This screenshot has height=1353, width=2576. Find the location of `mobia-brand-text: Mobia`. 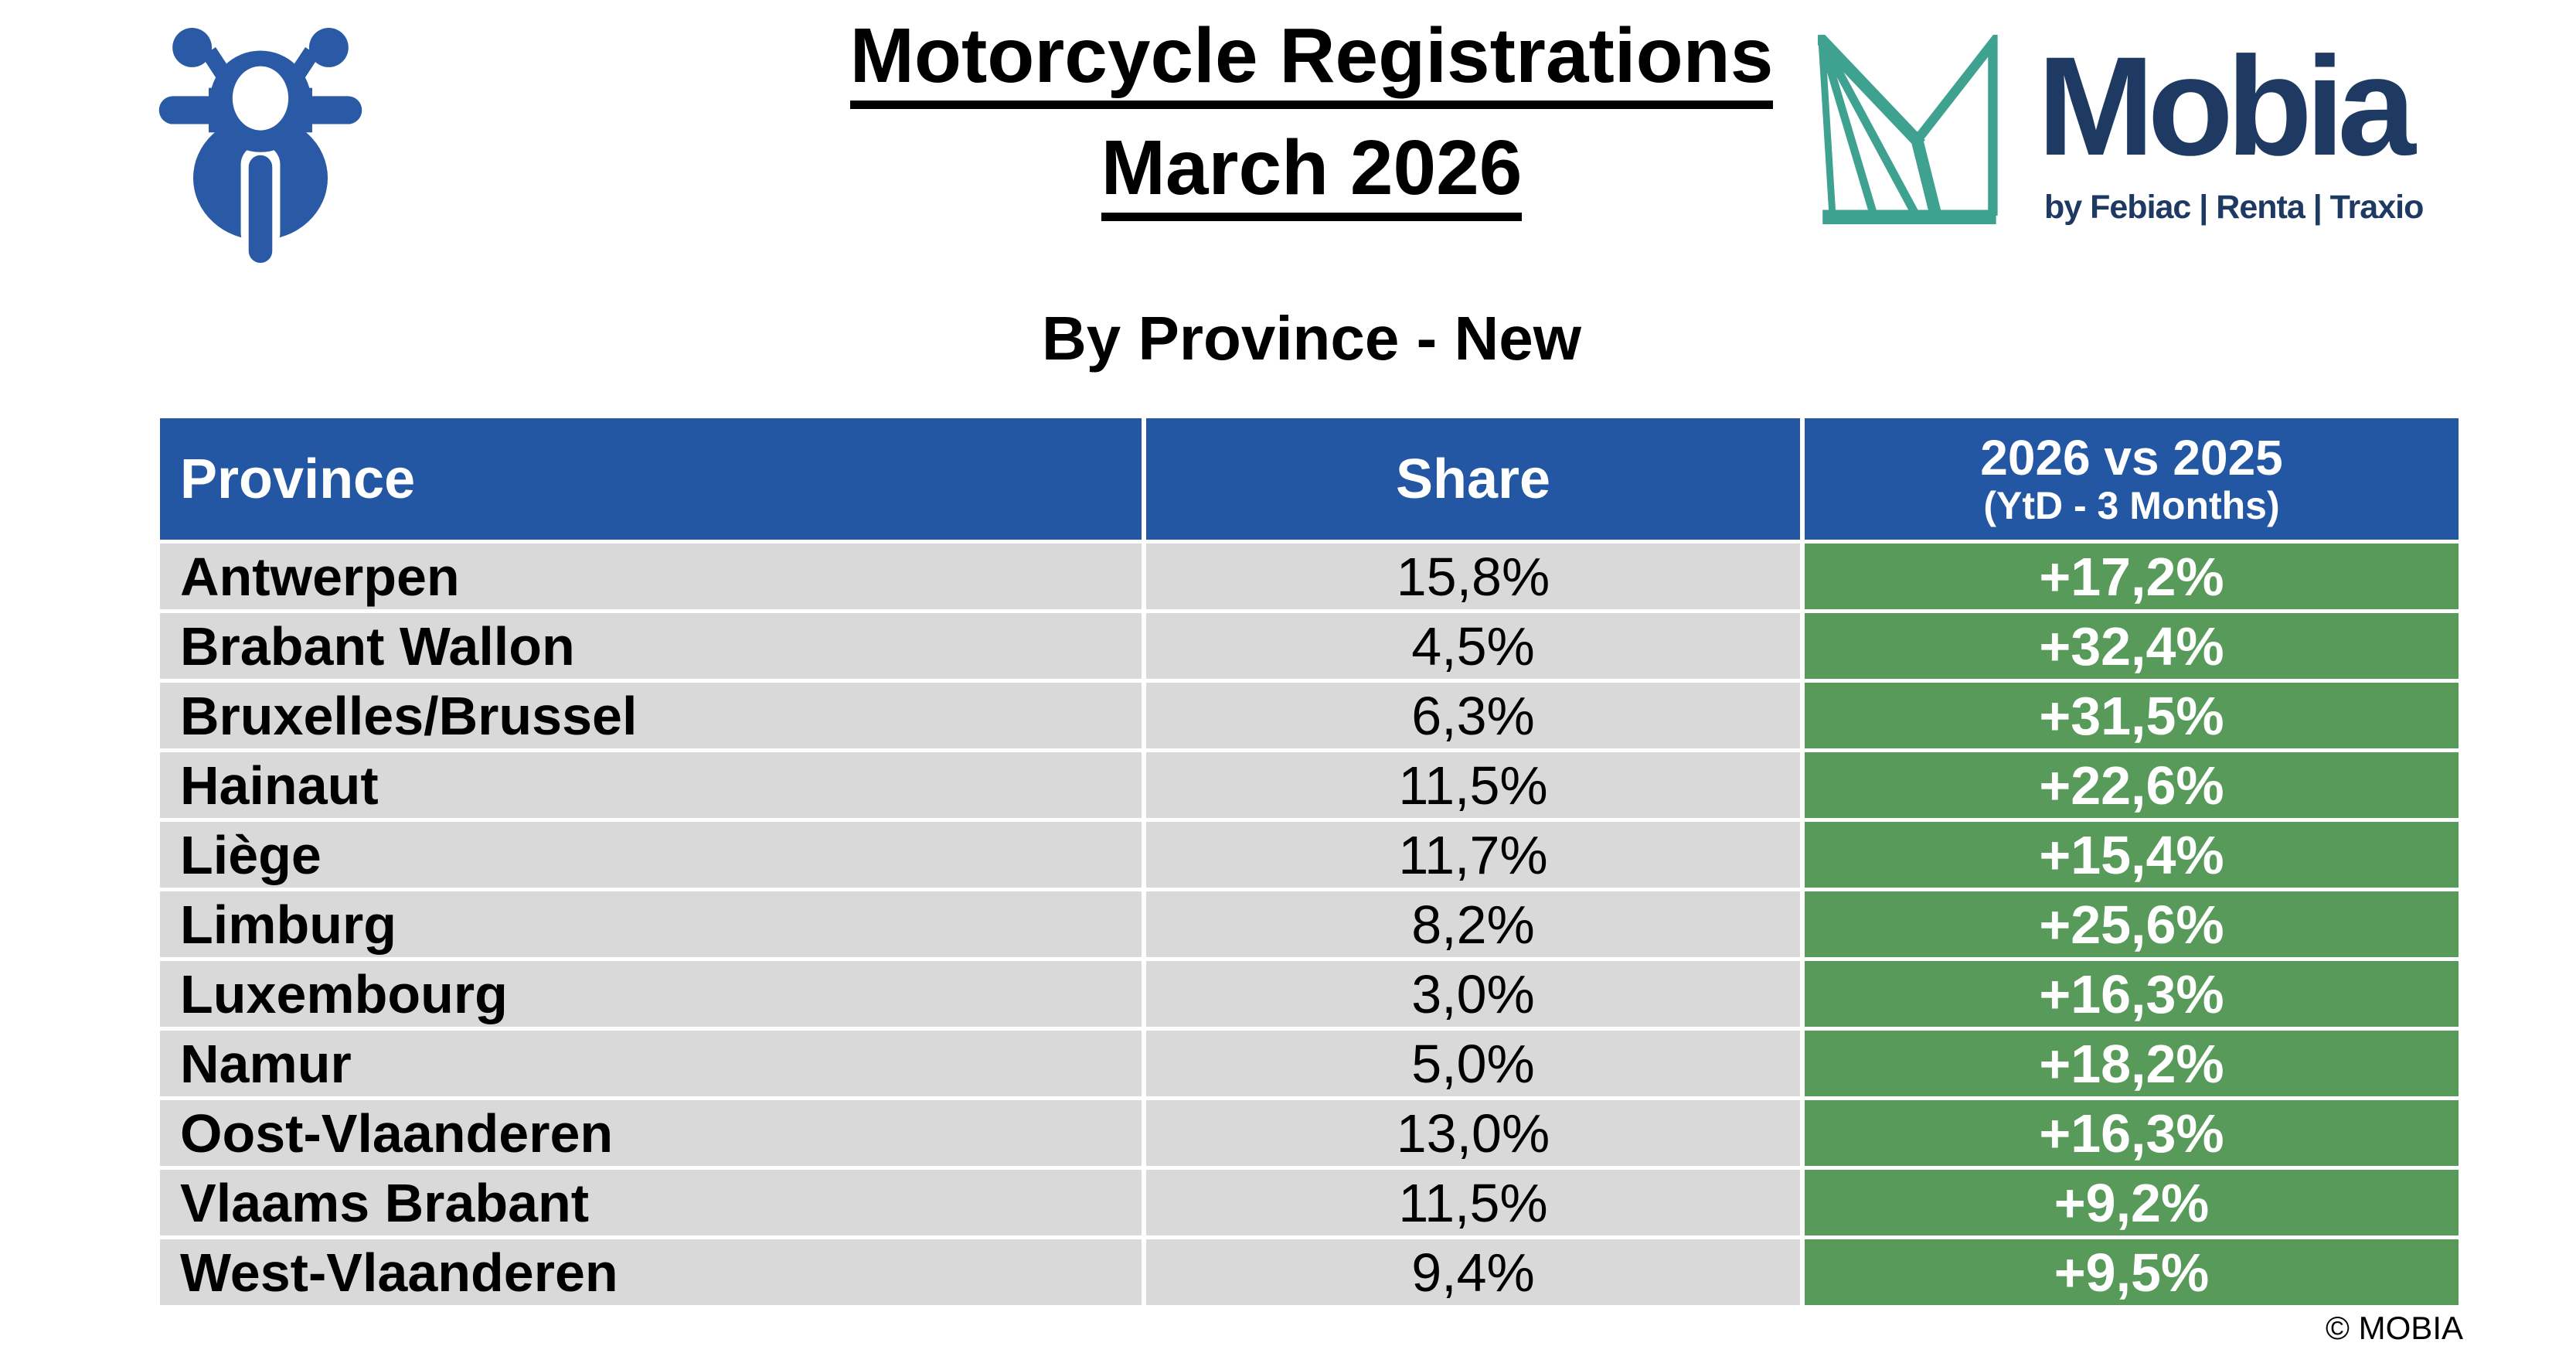

mobia-brand-text: Mobia is located at coordinates (2226, 106).